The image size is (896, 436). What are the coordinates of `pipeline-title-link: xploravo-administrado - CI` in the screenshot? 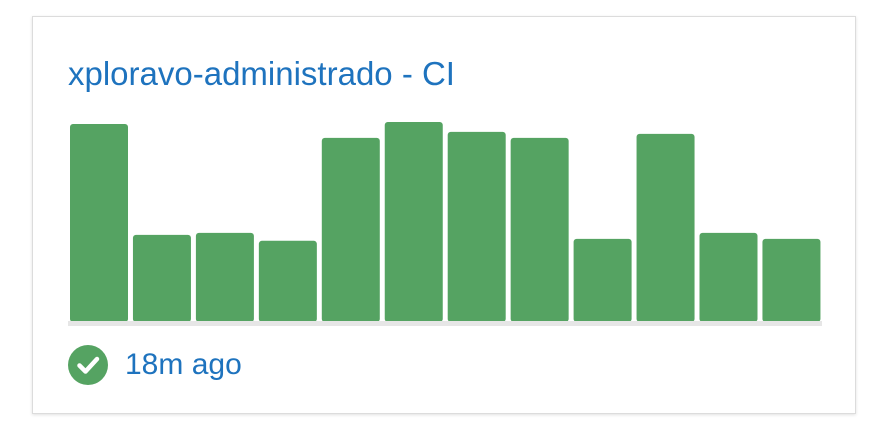 It's located at (261, 73).